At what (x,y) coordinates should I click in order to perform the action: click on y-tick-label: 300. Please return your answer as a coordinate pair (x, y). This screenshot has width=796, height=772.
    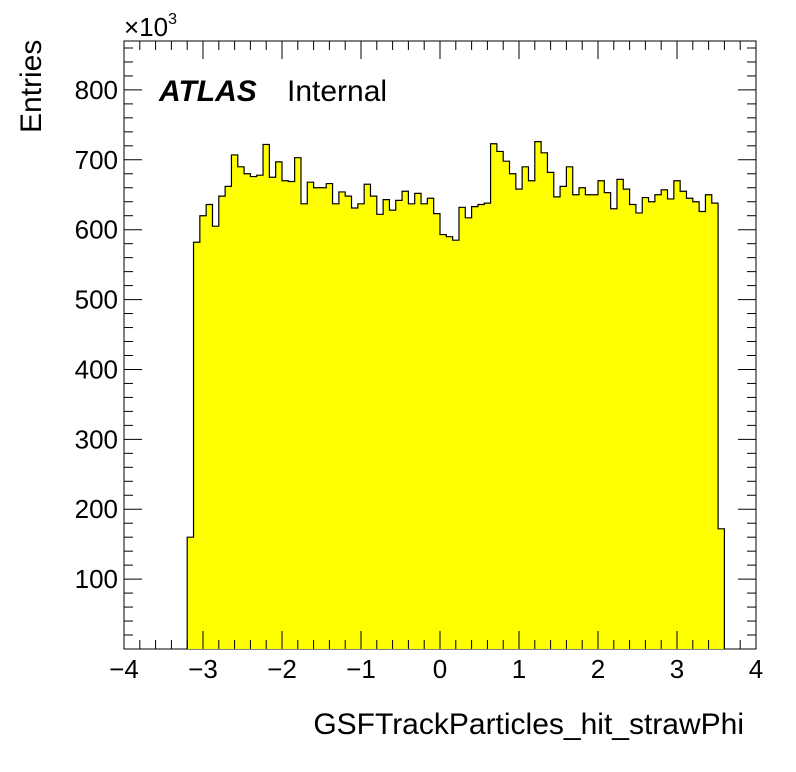
    Looking at the image, I should click on (96, 439).